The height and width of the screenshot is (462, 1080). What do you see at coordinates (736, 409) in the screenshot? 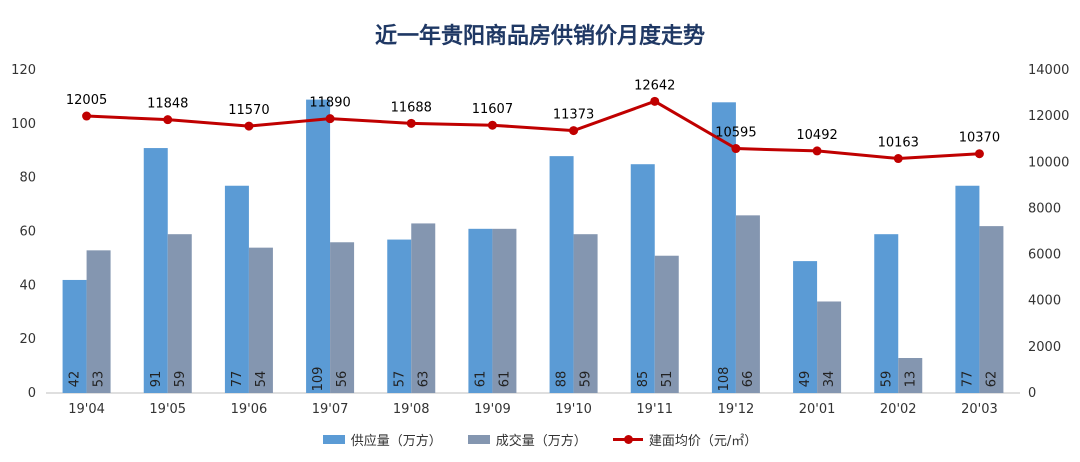
I see `x-tick-label-8: 19'12` at bounding box center [736, 409].